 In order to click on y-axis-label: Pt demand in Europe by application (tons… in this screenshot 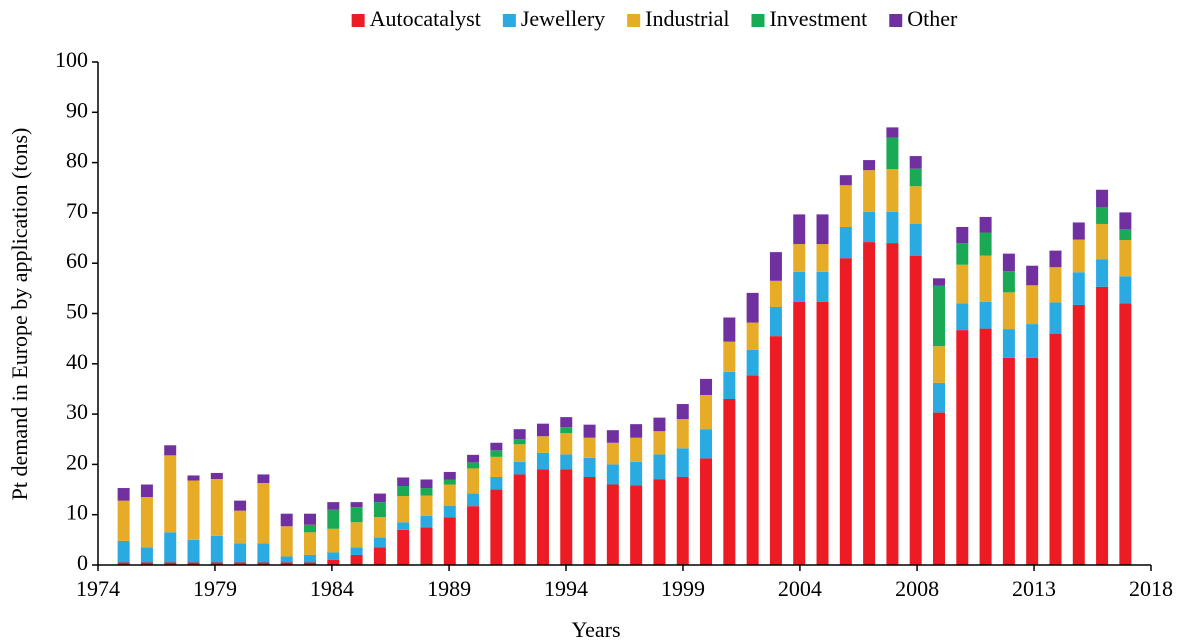, I will do `click(19, 314)`.